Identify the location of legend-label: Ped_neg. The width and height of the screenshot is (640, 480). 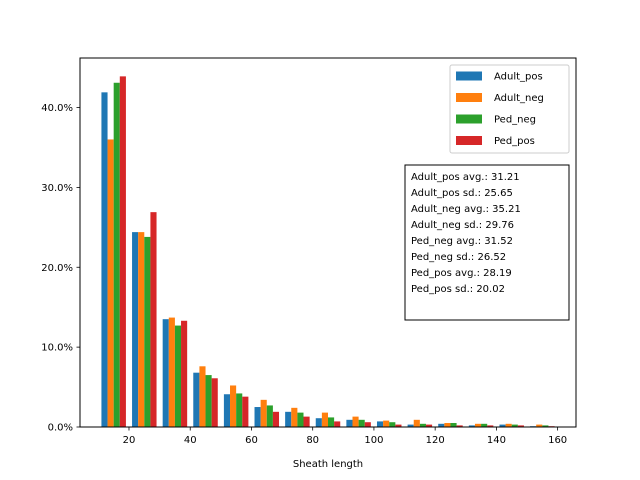
(515, 120).